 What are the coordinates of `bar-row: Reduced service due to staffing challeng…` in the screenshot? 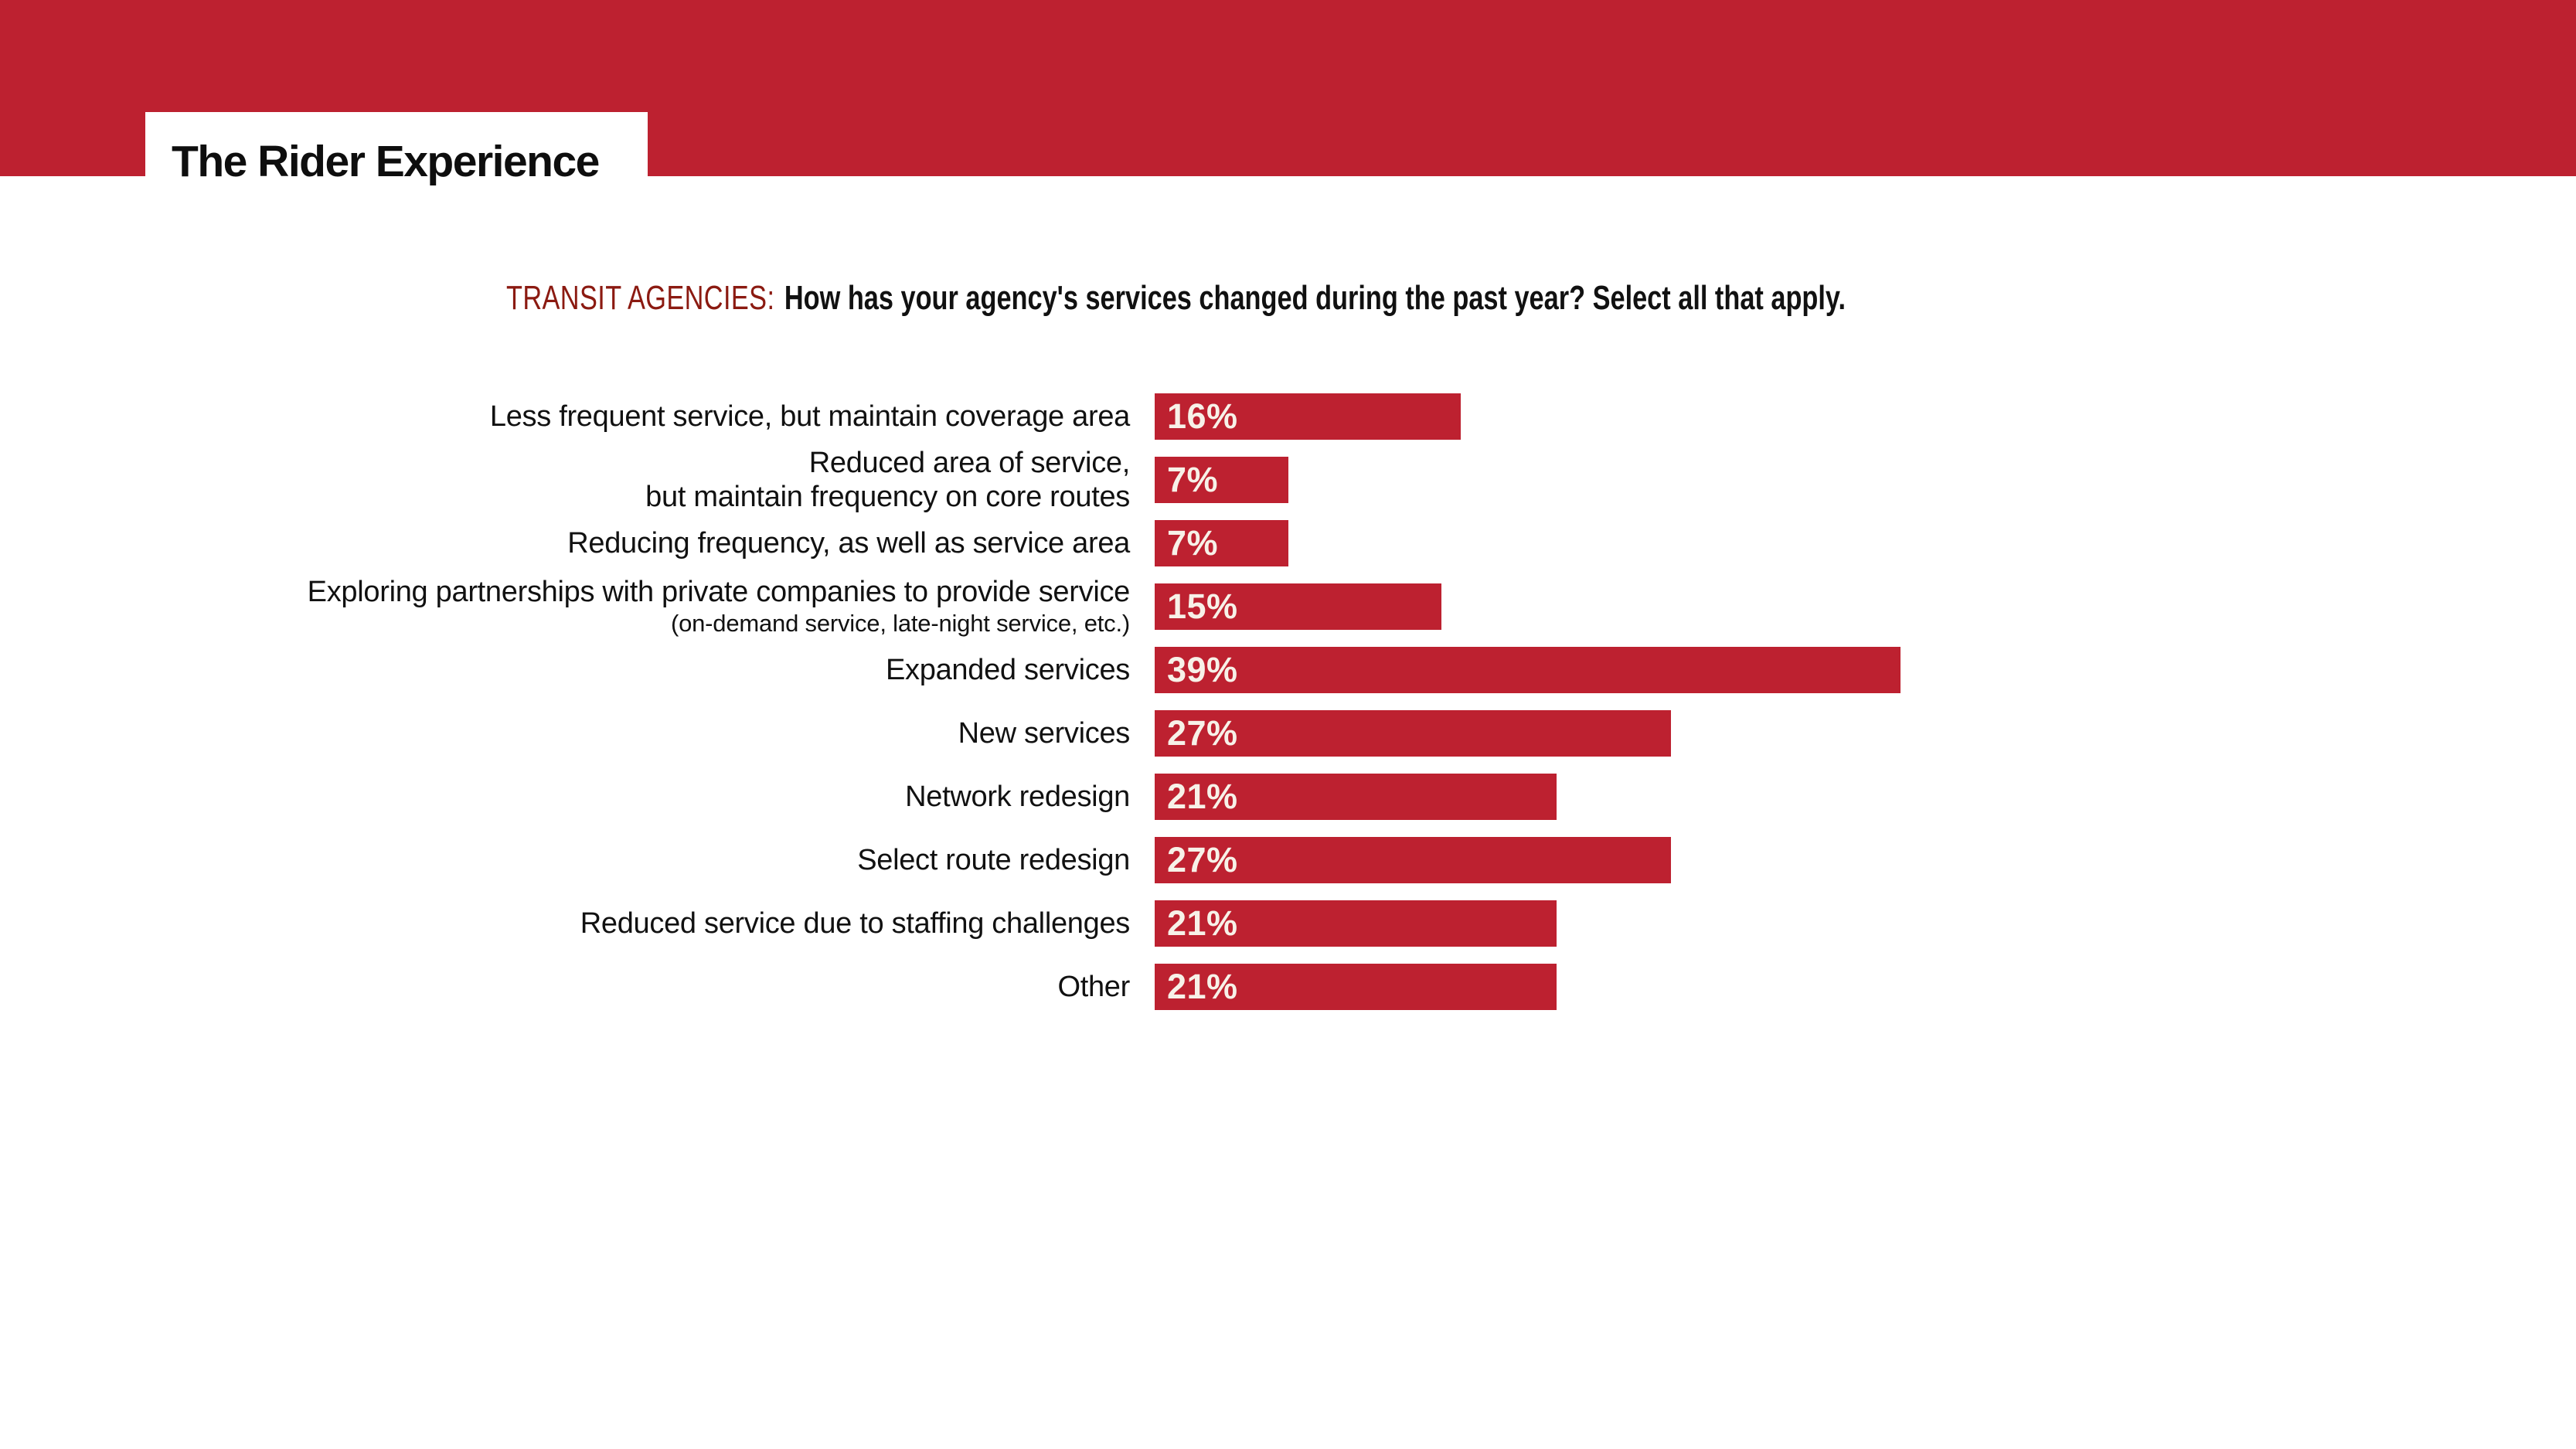 It's located at (1288, 923).